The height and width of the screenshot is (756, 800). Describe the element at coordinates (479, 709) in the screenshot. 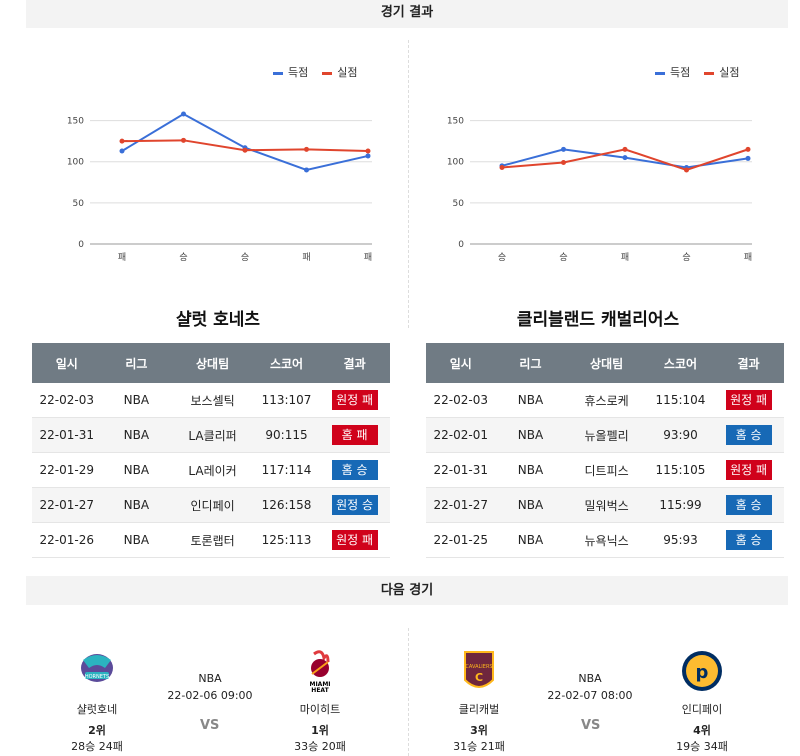

I see `team-name: 클리캐벌` at that location.